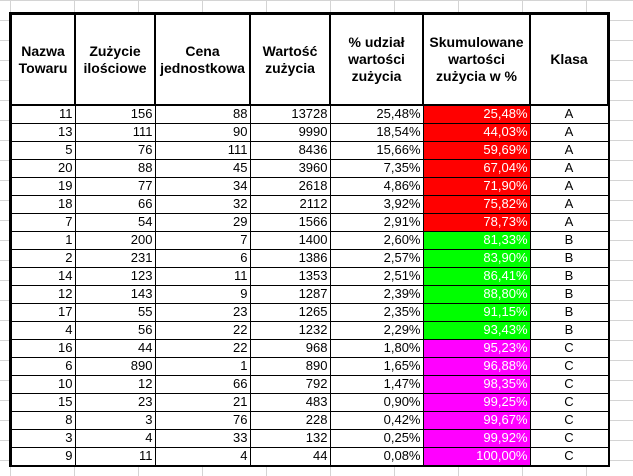  Describe the element at coordinates (290, 348) in the screenshot. I see `cell-wartosc: 968` at that location.